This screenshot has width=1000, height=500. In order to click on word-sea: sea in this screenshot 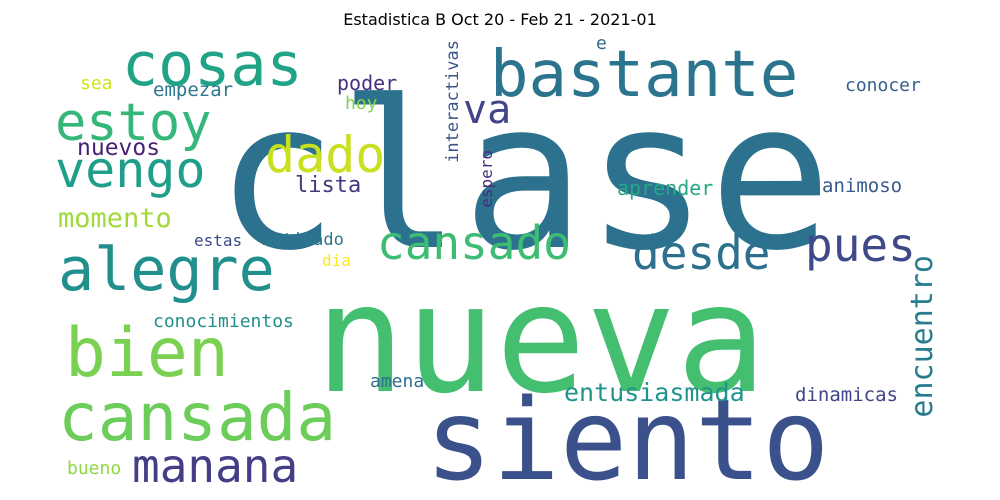, I will do `click(96, 83)`.